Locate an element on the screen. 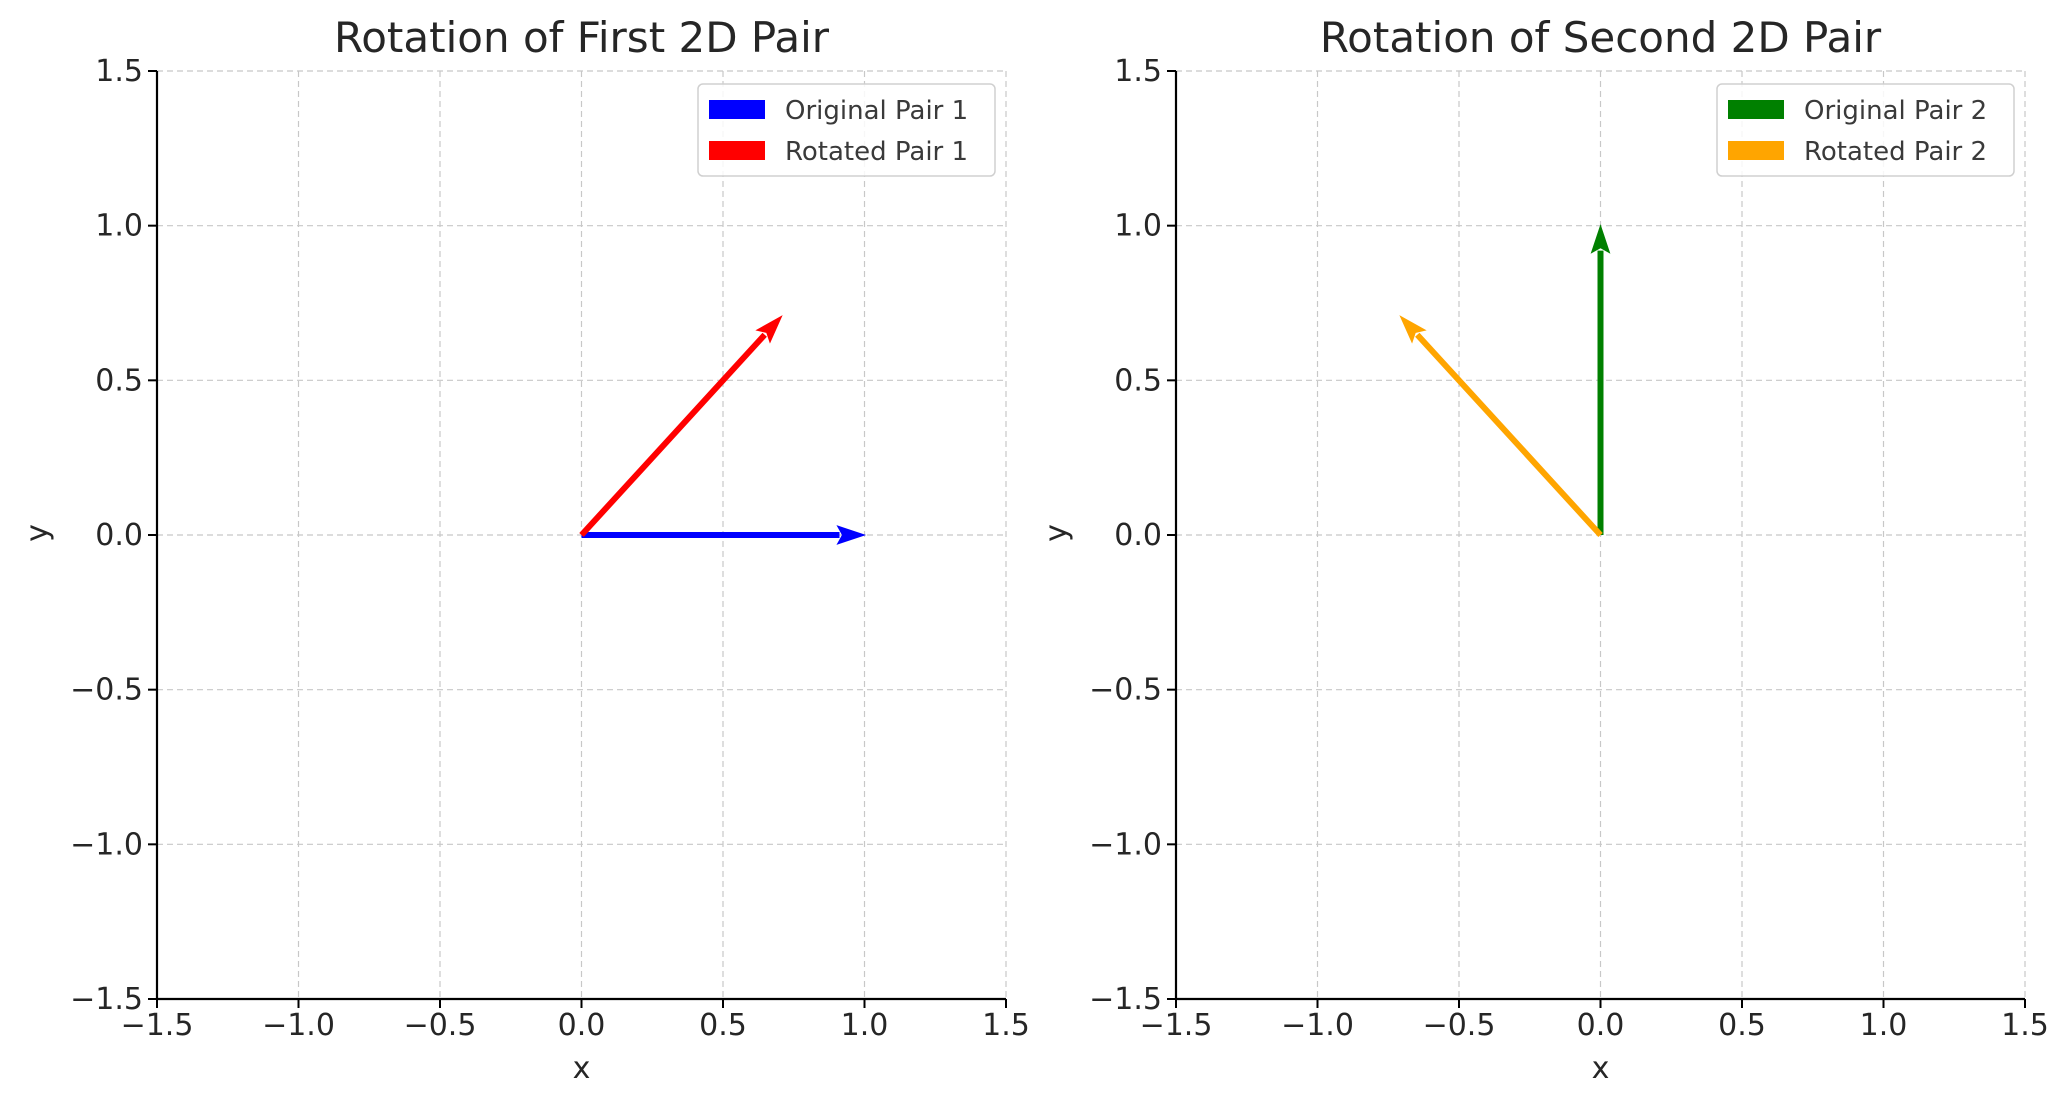 Image resolution: width=2061 pixels, height=1101 pixels. legend: Original Pair 2 Rotated Pair 2 is located at coordinates (1865, 130).